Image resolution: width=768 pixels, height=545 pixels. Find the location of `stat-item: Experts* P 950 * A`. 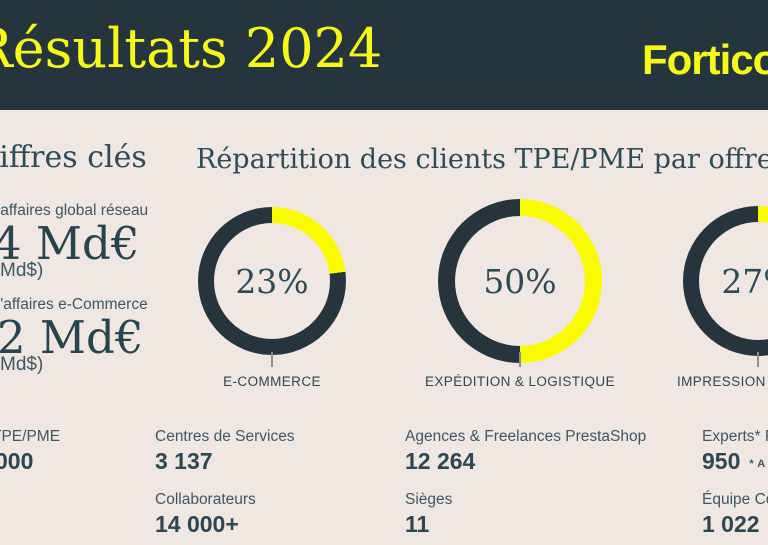

stat-item: Experts* P 950 * A is located at coordinates (735, 452).